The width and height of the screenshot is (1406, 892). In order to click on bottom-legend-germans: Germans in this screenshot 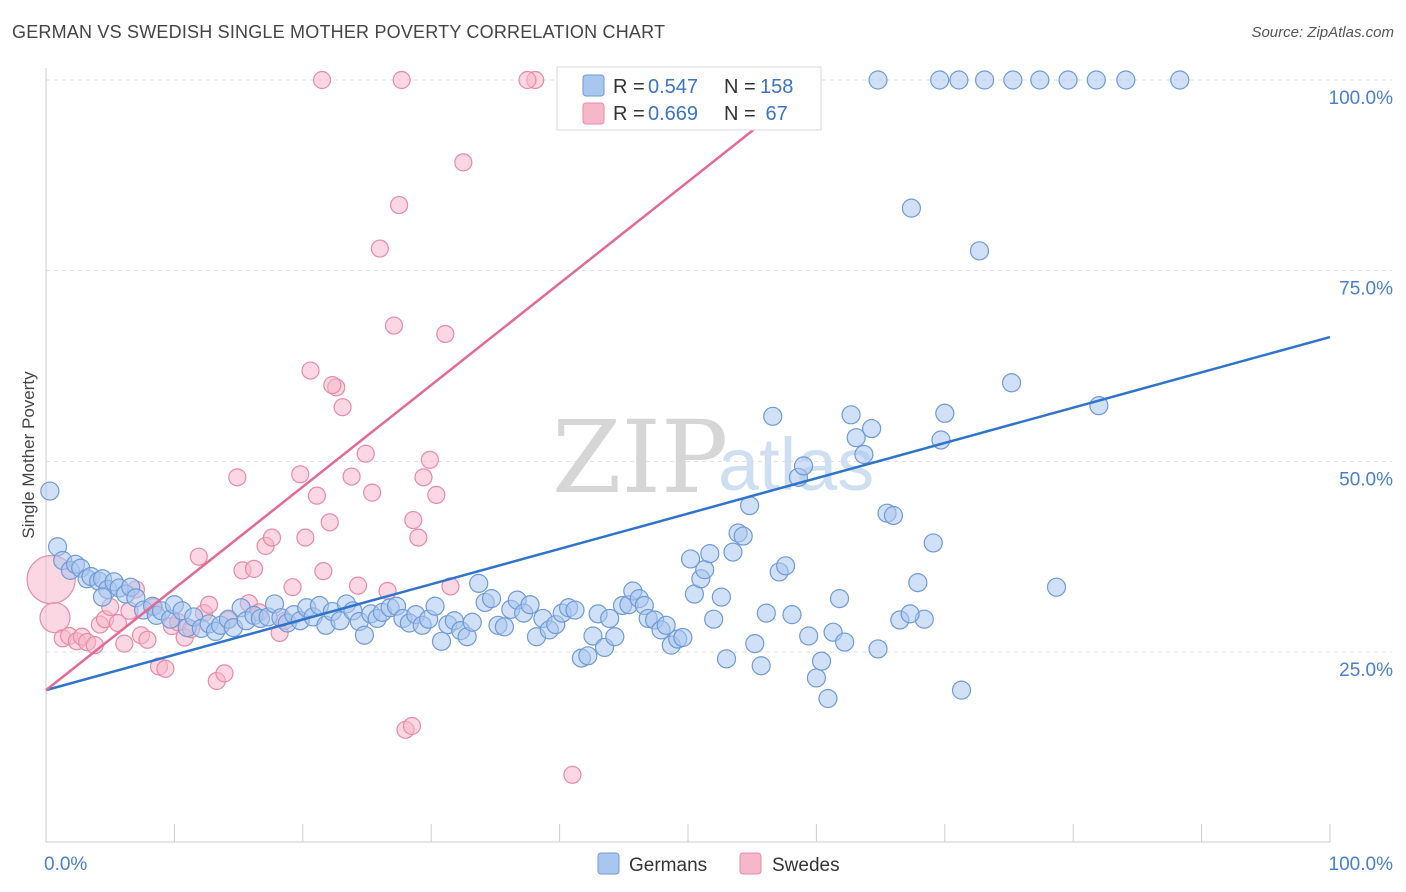, I will do `click(668, 865)`.